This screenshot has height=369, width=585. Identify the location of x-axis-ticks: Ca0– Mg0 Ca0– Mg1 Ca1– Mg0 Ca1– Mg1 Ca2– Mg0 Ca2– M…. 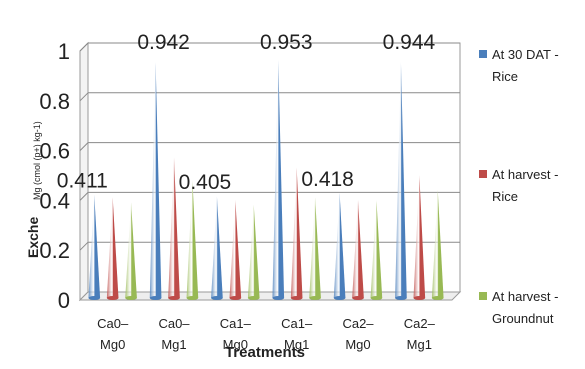
(266, 334).